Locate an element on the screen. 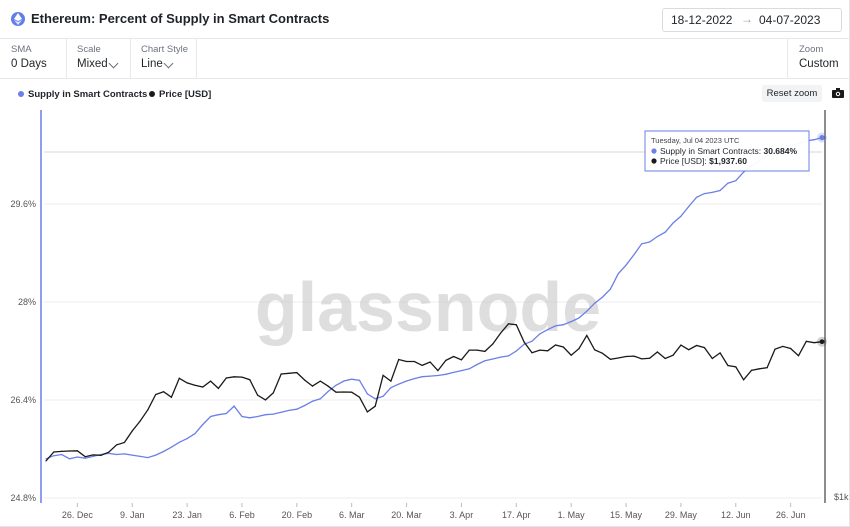  camera-icon is located at coordinates (838, 93).